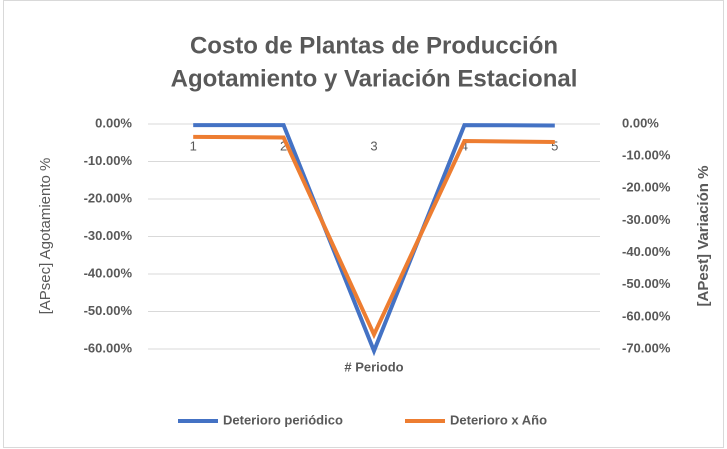 The image size is (727, 449). I want to click on legend-label: Deterioro x Año, so click(498, 419).